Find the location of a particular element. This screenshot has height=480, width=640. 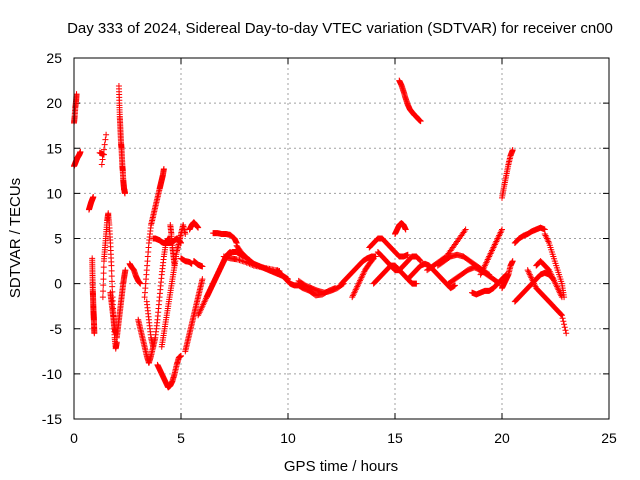

series-s13 is located at coordinates (154, 233).